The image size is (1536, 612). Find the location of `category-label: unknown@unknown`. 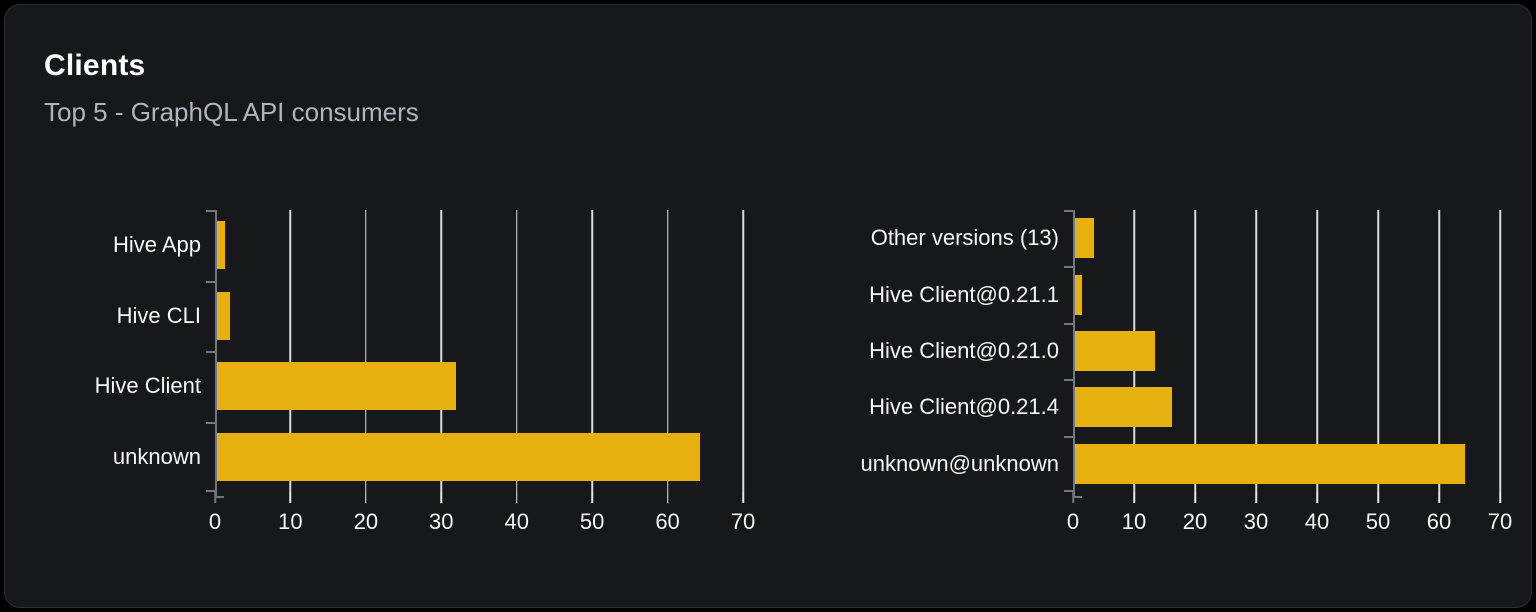

category-label: unknown@unknown is located at coordinates (959, 463).